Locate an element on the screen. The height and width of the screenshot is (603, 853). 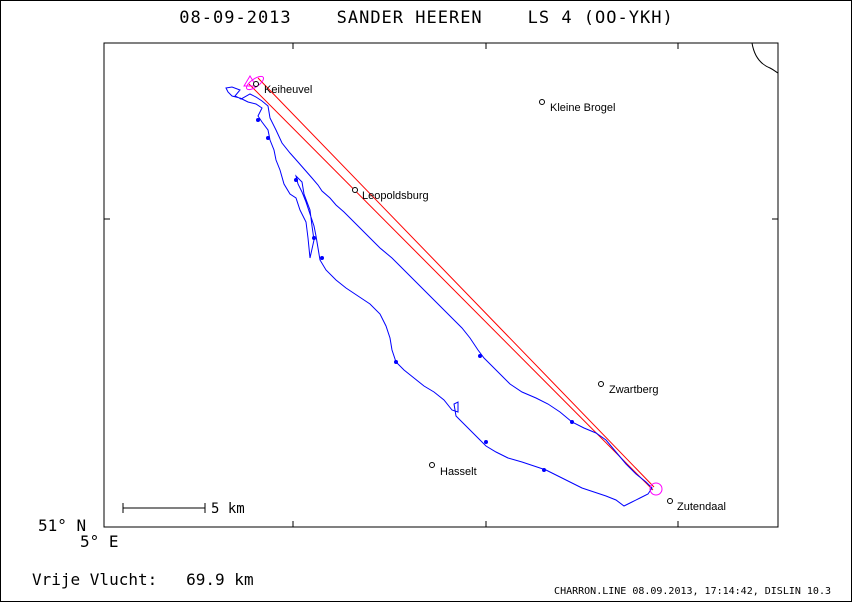
place-dot-keiheuvel is located at coordinates (256, 84).